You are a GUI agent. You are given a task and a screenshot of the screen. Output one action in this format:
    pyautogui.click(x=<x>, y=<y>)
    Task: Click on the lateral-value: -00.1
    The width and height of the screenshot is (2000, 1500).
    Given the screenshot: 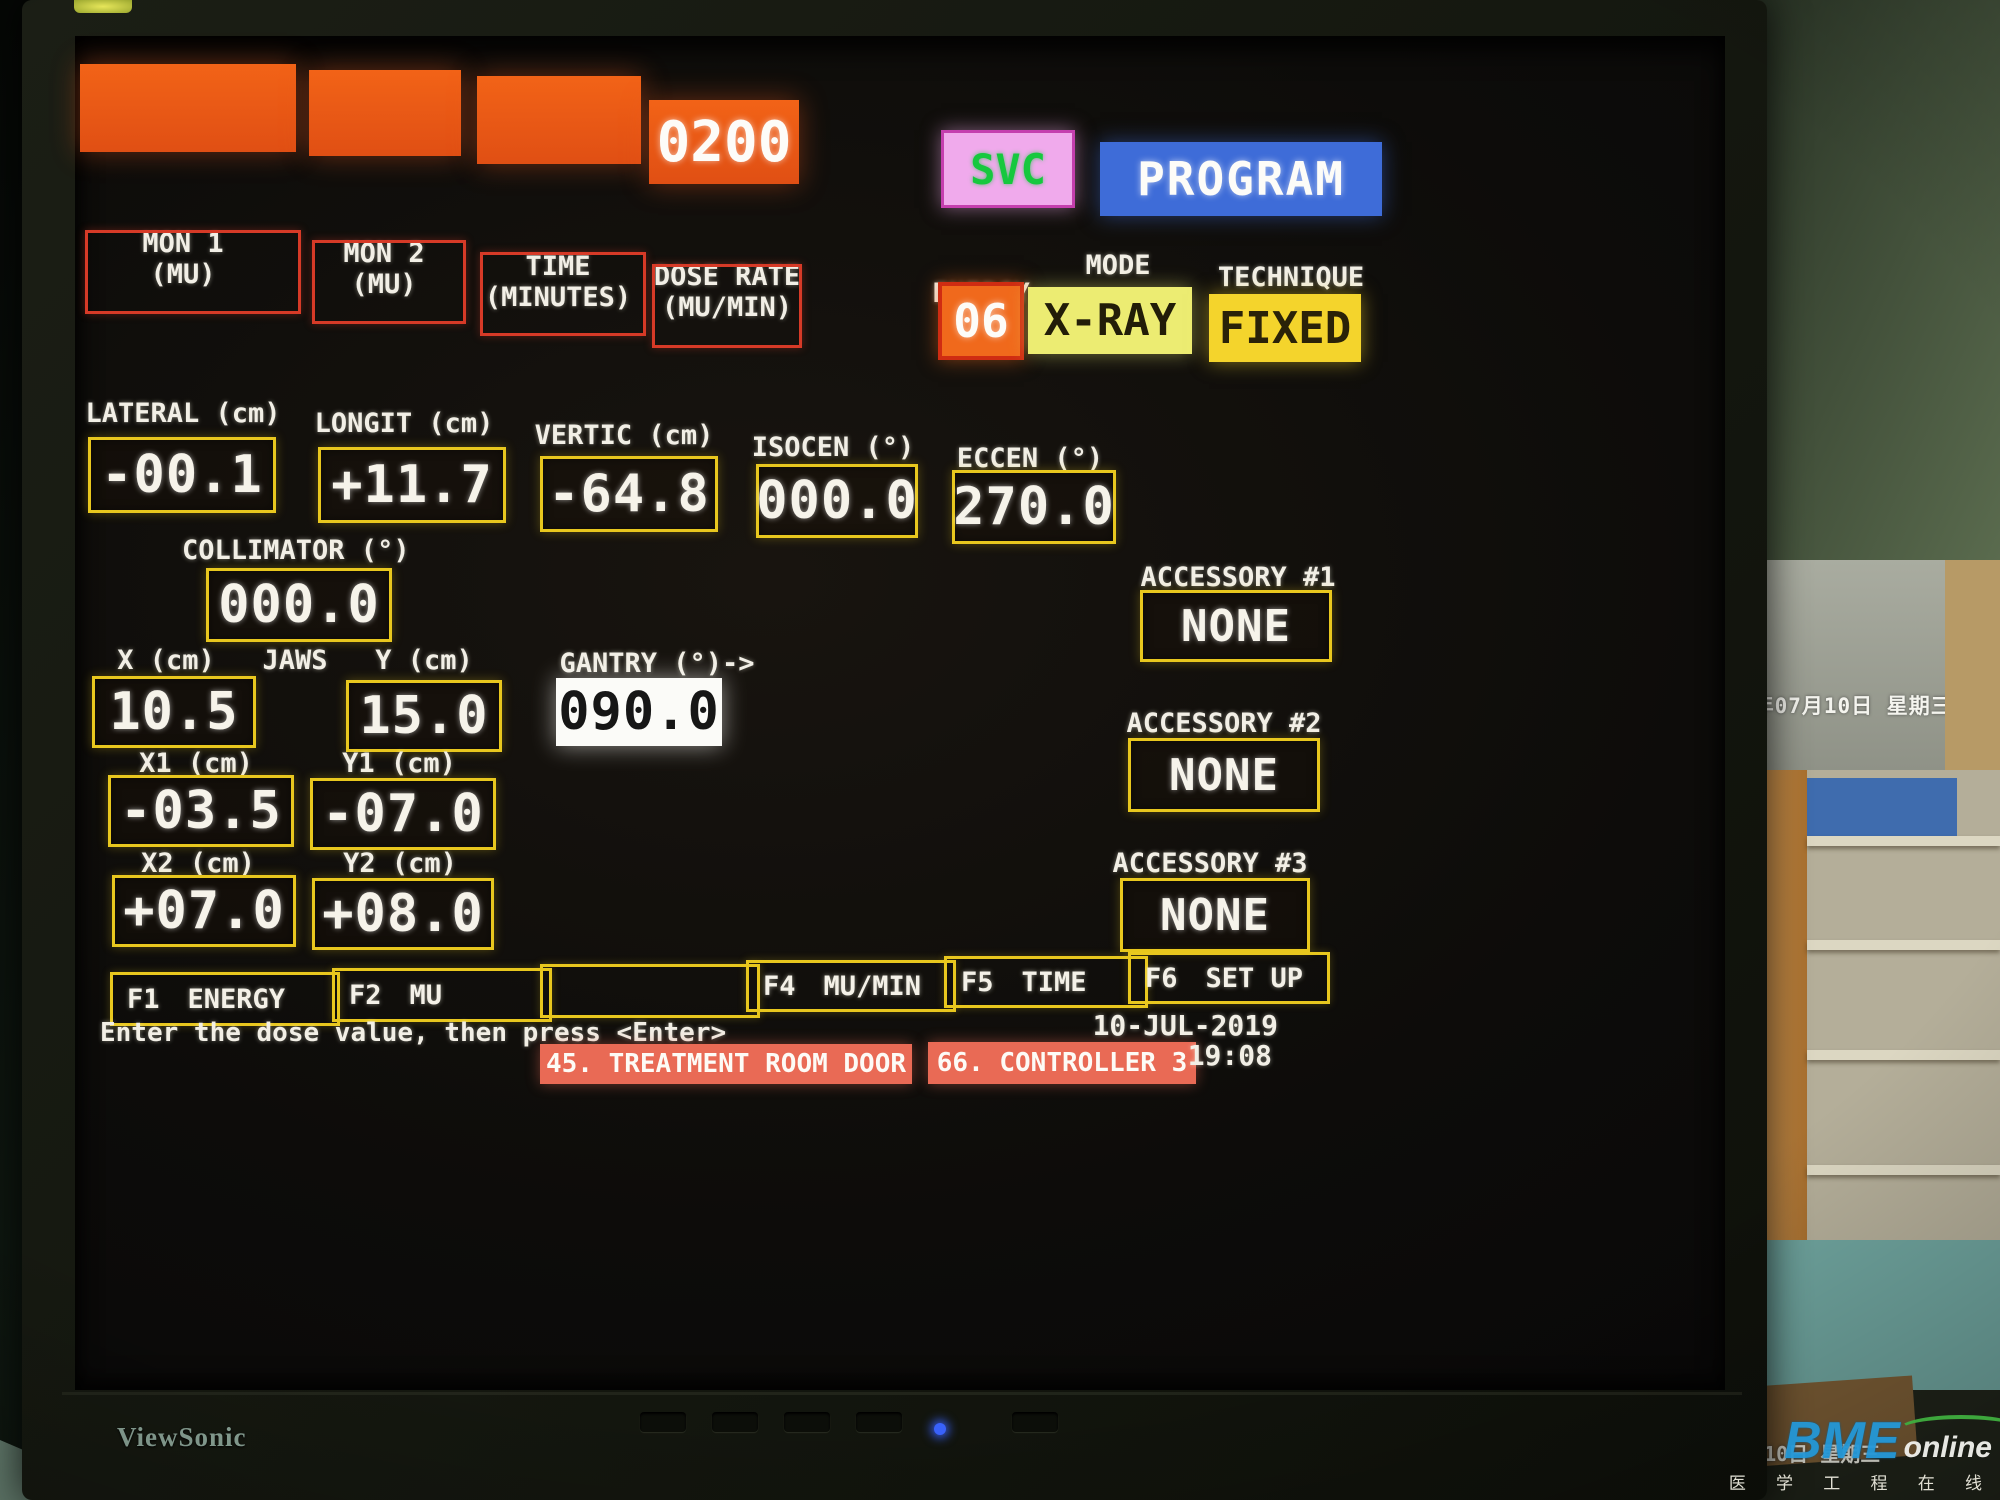 What is the action you would take?
    pyautogui.click(x=182, y=475)
    